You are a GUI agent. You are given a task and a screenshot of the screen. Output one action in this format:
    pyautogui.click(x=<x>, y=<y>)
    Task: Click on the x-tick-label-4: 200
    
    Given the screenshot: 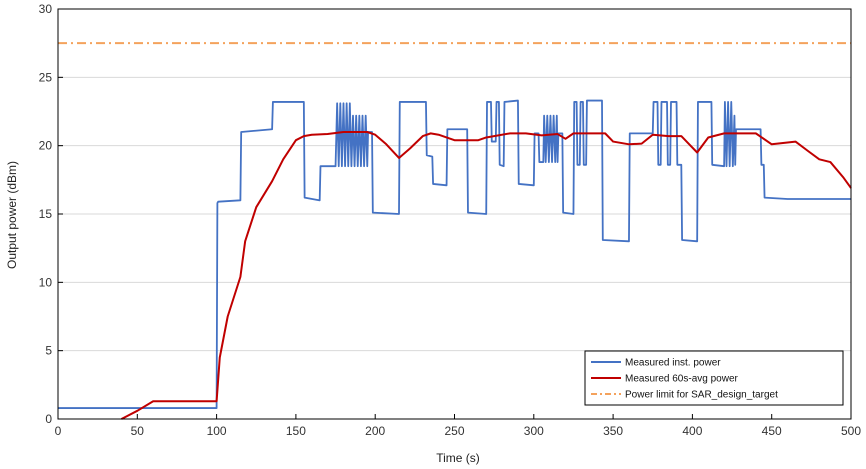 What is the action you would take?
    pyautogui.click(x=375, y=431)
    